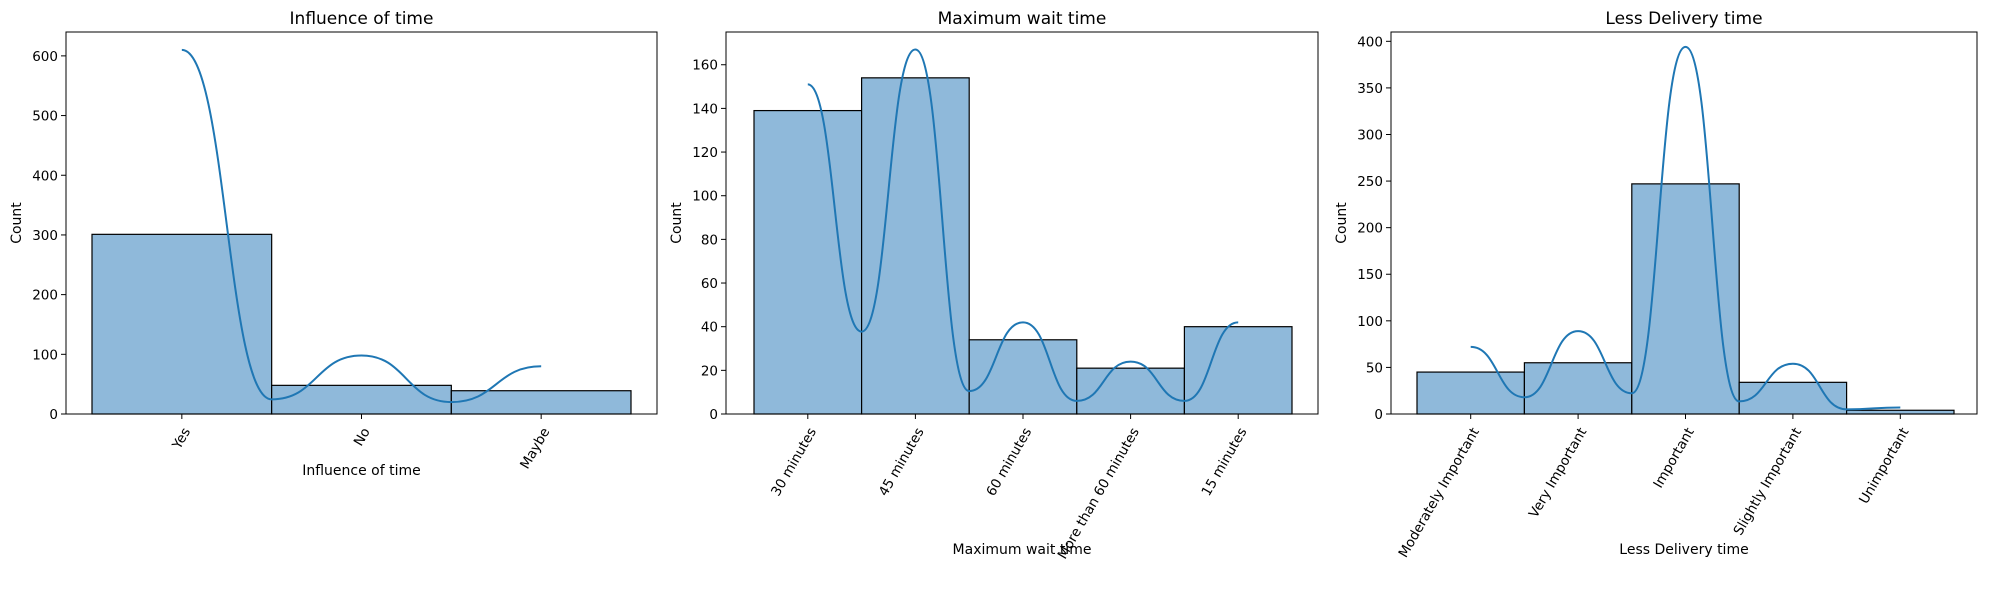  Describe the element at coordinates (1683, 19) in the screenshot. I see `chart-title: Less Delivery time` at that location.